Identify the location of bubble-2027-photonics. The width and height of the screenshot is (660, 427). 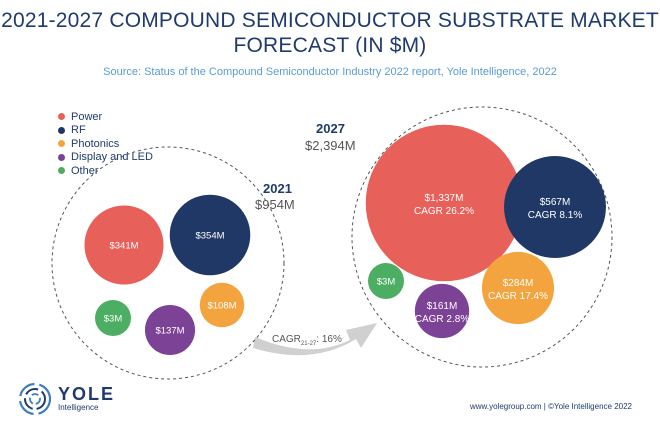
(518, 288).